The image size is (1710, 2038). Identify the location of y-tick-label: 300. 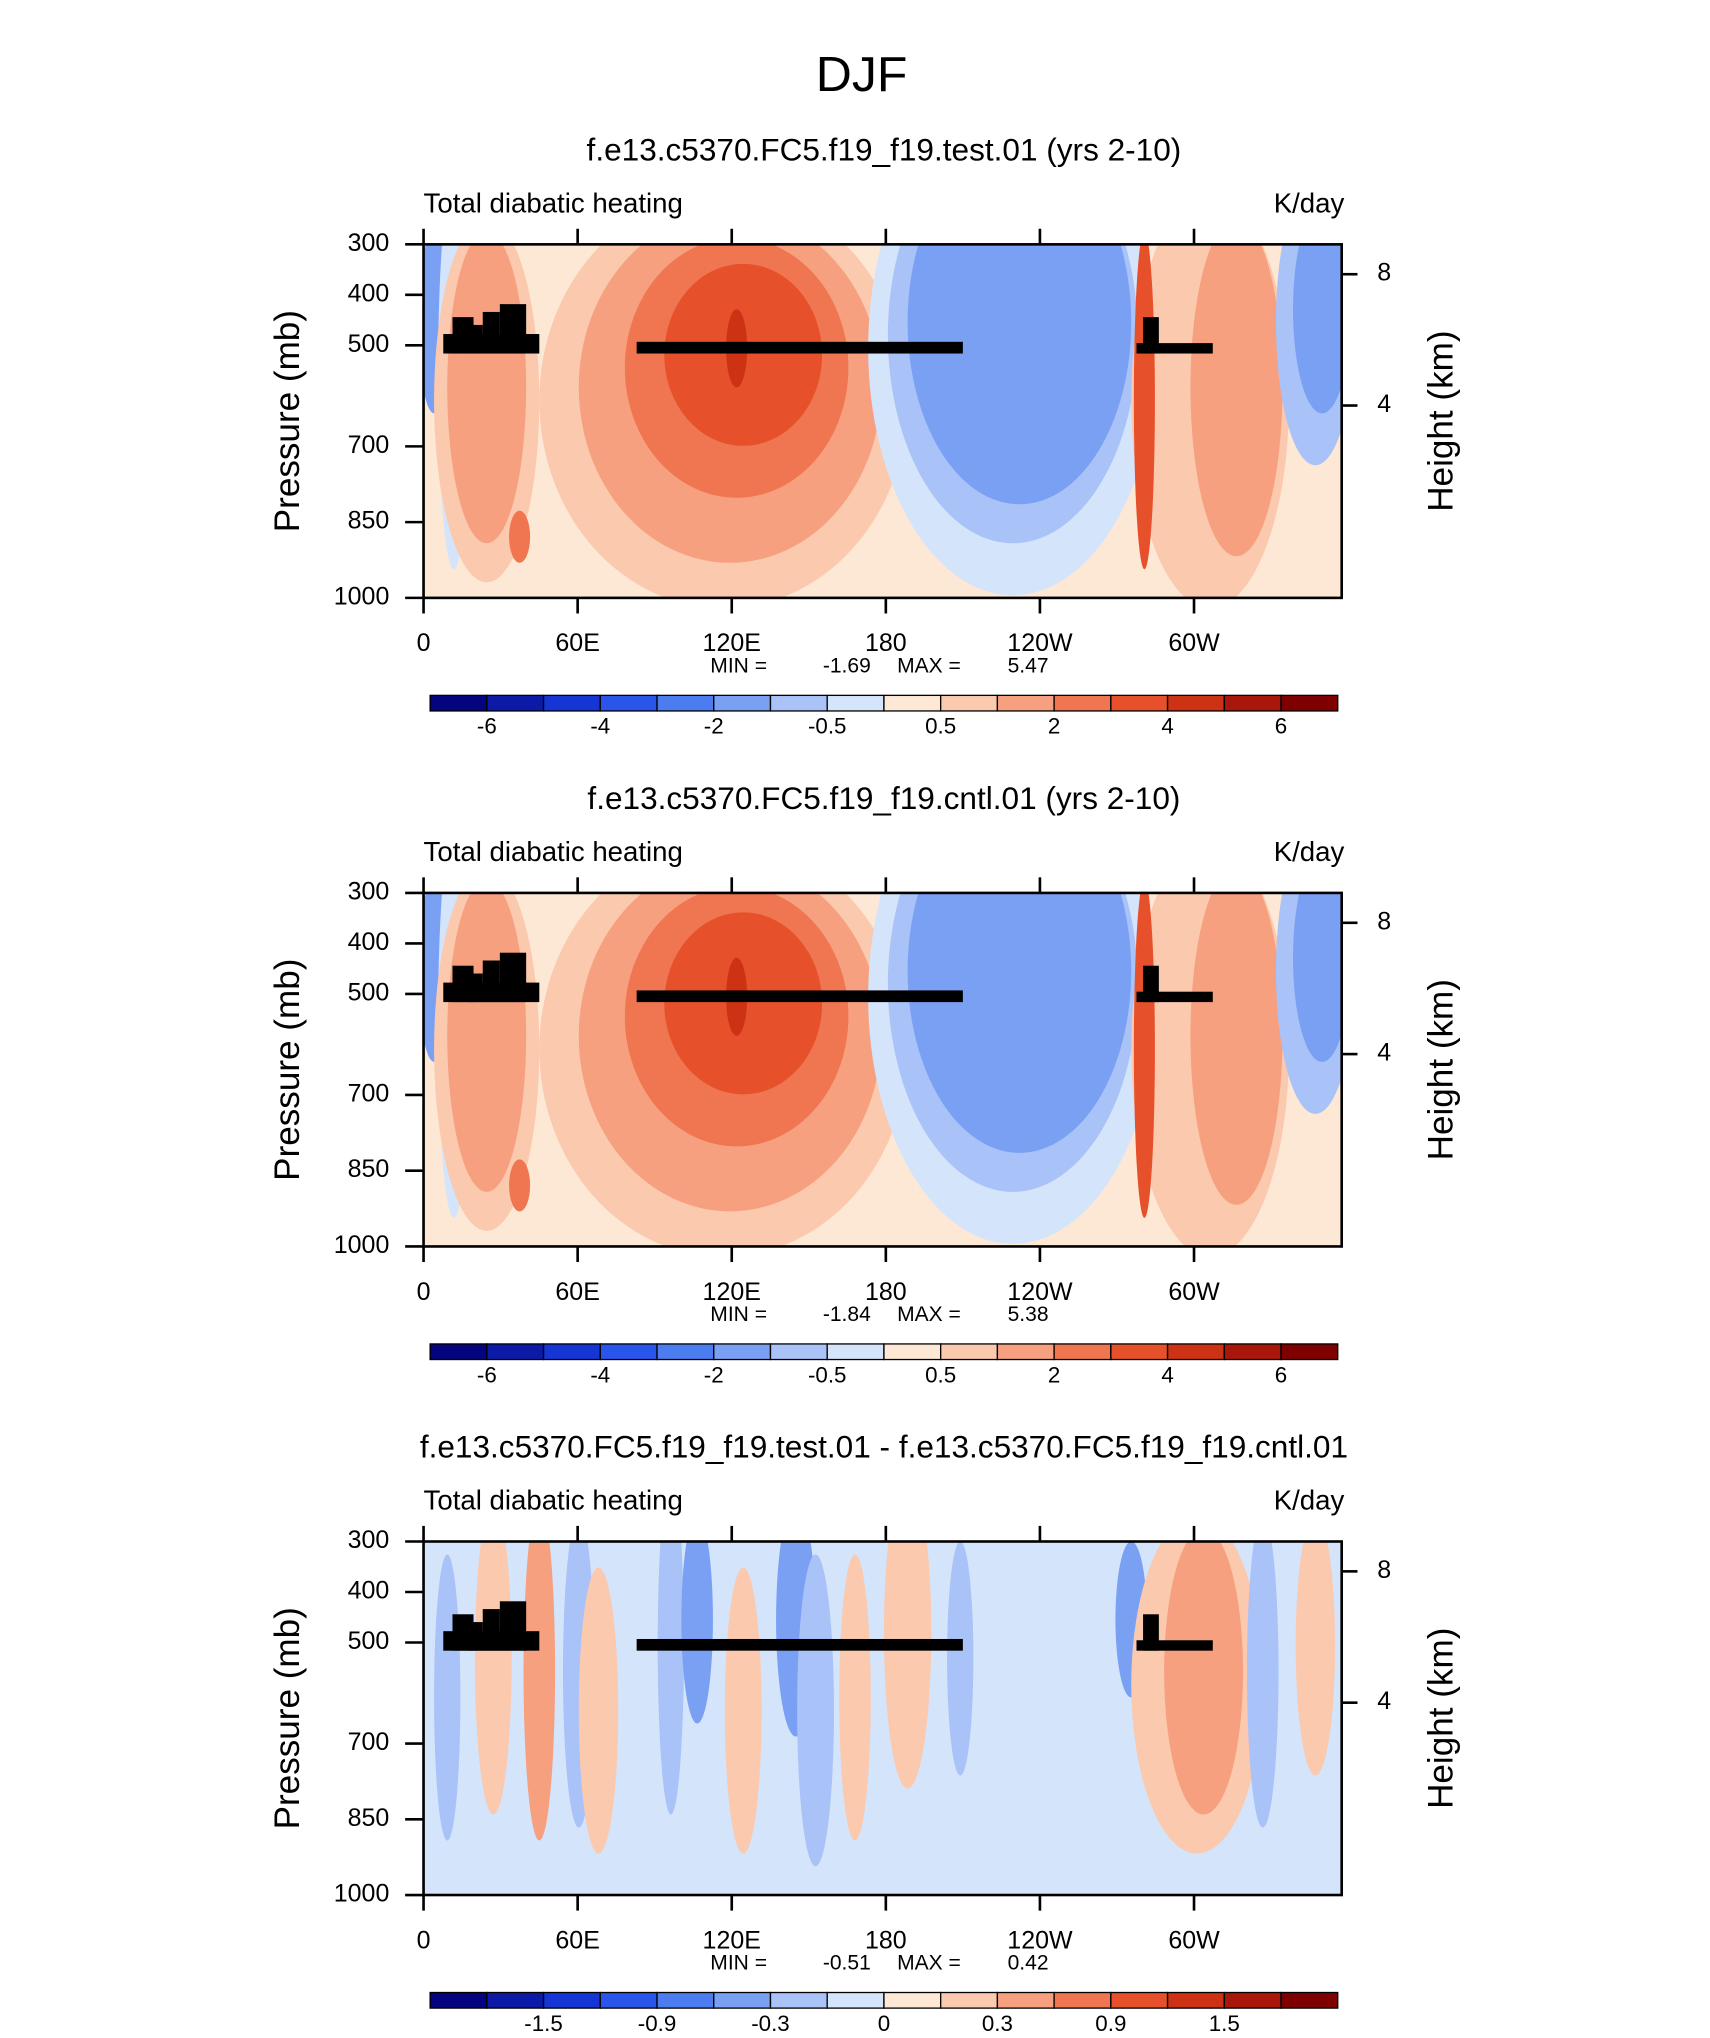
(369, 892).